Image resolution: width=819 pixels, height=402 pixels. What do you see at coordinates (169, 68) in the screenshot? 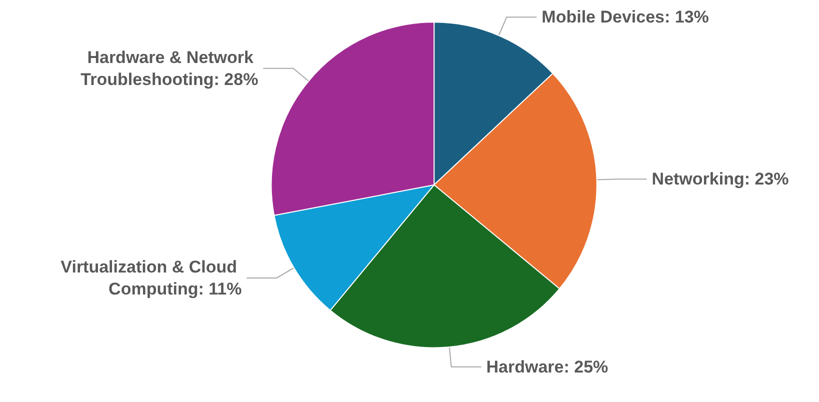
I see `slice-label: Hardware & Network Troubleshooting: 28%` at bounding box center [169, 68].